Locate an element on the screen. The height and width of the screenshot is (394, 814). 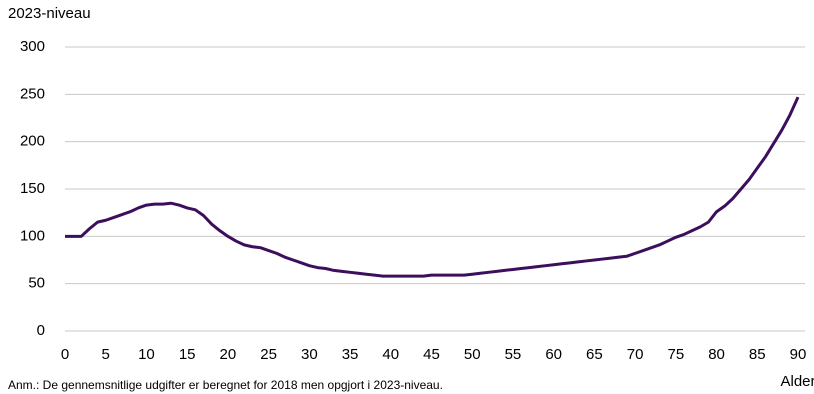
x-tick-label: 75 is located at coordinates (675, 354).